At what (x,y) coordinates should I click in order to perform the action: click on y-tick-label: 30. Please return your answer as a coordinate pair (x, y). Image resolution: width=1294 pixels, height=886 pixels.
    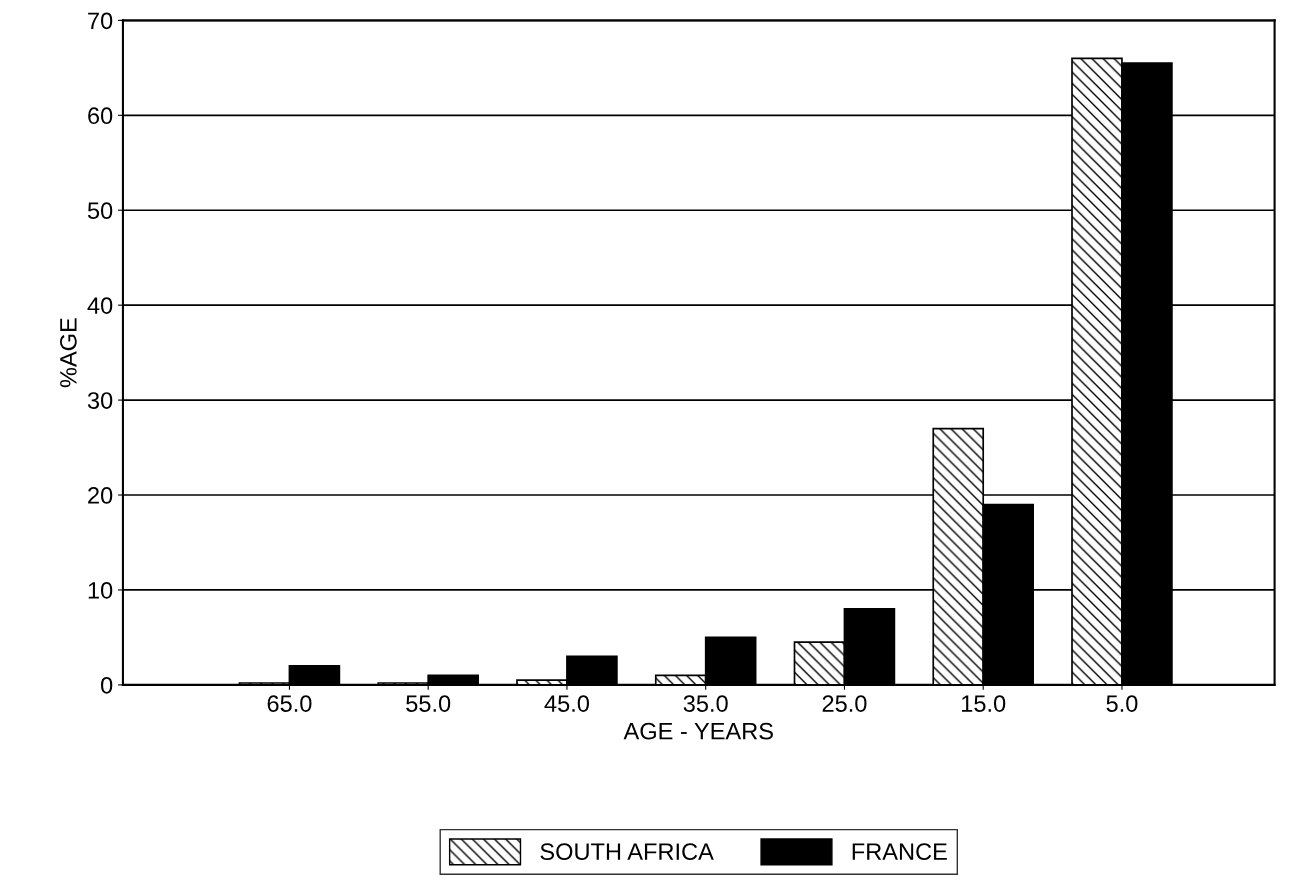
    Looking at the image, I should click on (100, 400).